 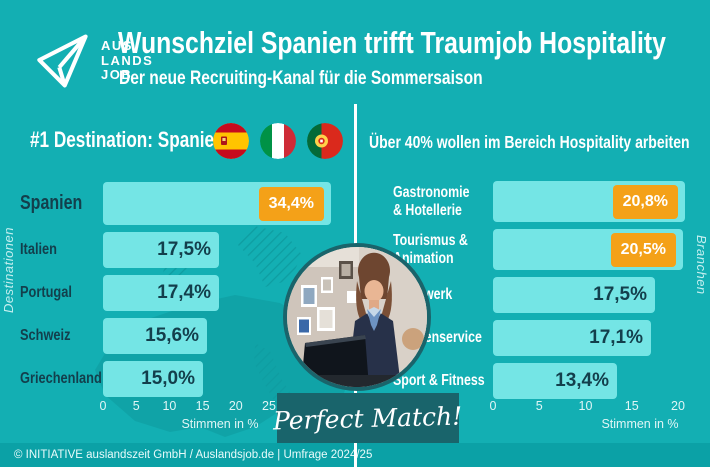 What do you see at coordinates (325, 141) in the screenshot?
I see `flag-portugal-icon` at bounding box center [325, 141].